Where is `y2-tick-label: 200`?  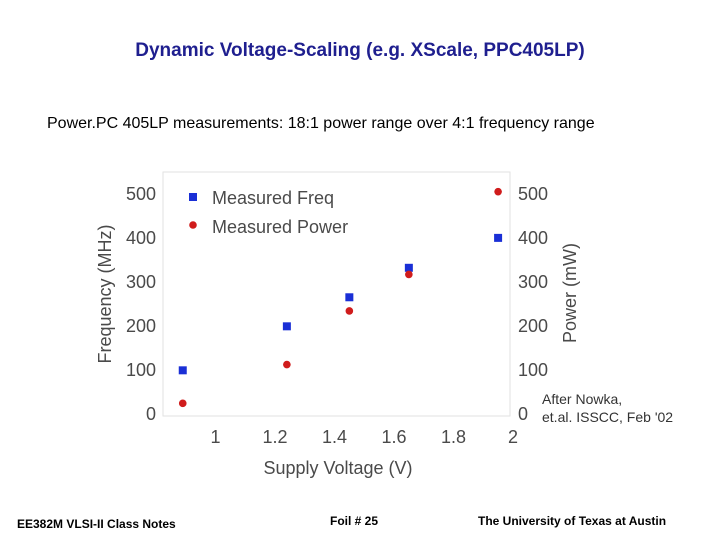
y2-tick-label: 200 is located at coordinates (533, 326).